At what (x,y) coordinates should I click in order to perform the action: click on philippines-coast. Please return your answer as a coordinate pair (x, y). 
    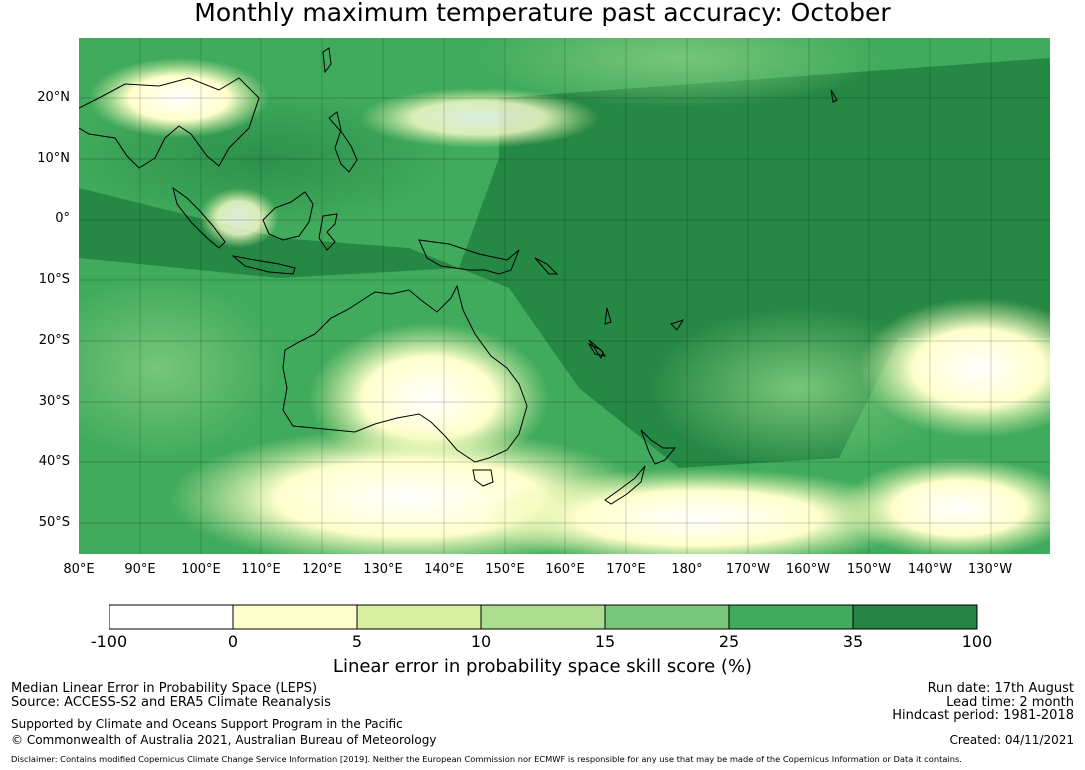
    Looking at the image, I should click on (343, 142).